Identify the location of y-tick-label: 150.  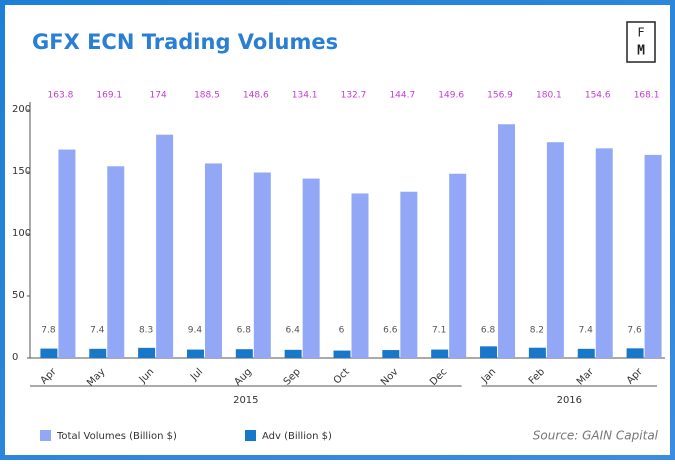
(21, 171).